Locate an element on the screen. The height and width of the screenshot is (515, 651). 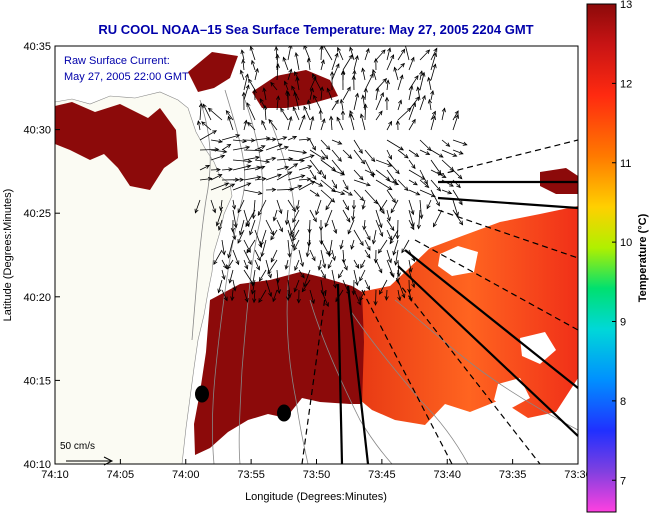
vector-scale-arrow is located at coordinates (90, 461).